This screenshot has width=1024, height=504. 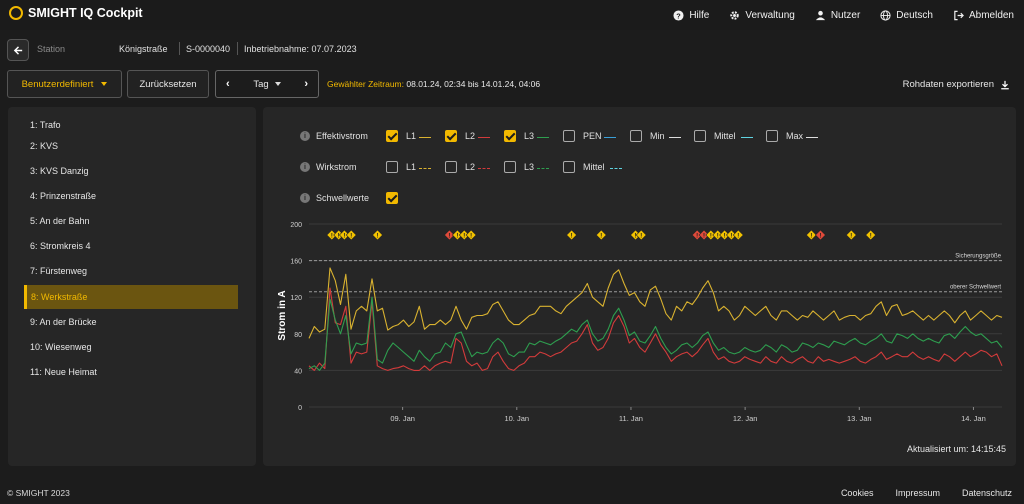 What do you see at coordinates (678, 15) in the screenshot?
I see `help-icon: ?` at bounding box center [678, 15].